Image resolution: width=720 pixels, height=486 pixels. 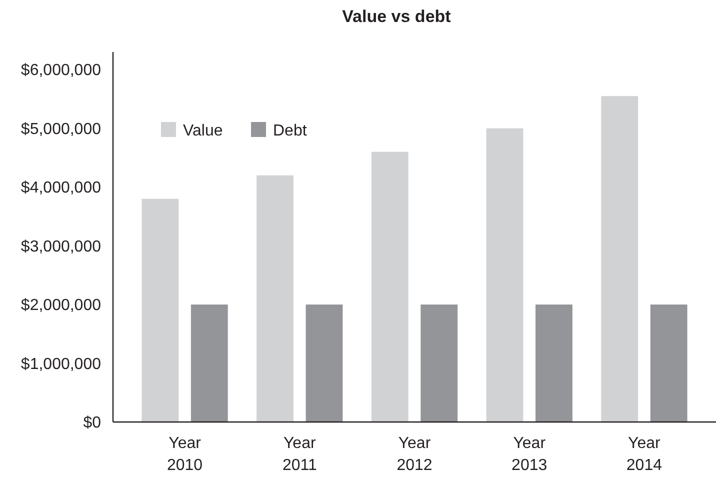 What do you see at coordinates (203, 131) in the screenshot?
I see `legend-label: Value` at bounding box center [203, 131].